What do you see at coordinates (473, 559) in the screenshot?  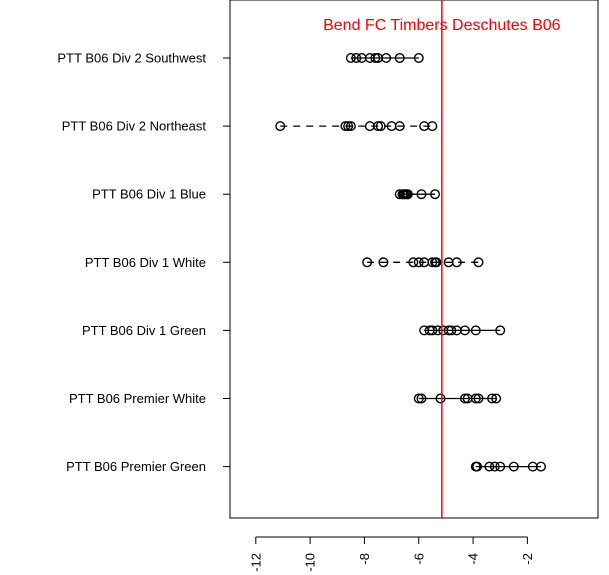 I see `x-tick-label: -4` at bounding box center [473, 559].